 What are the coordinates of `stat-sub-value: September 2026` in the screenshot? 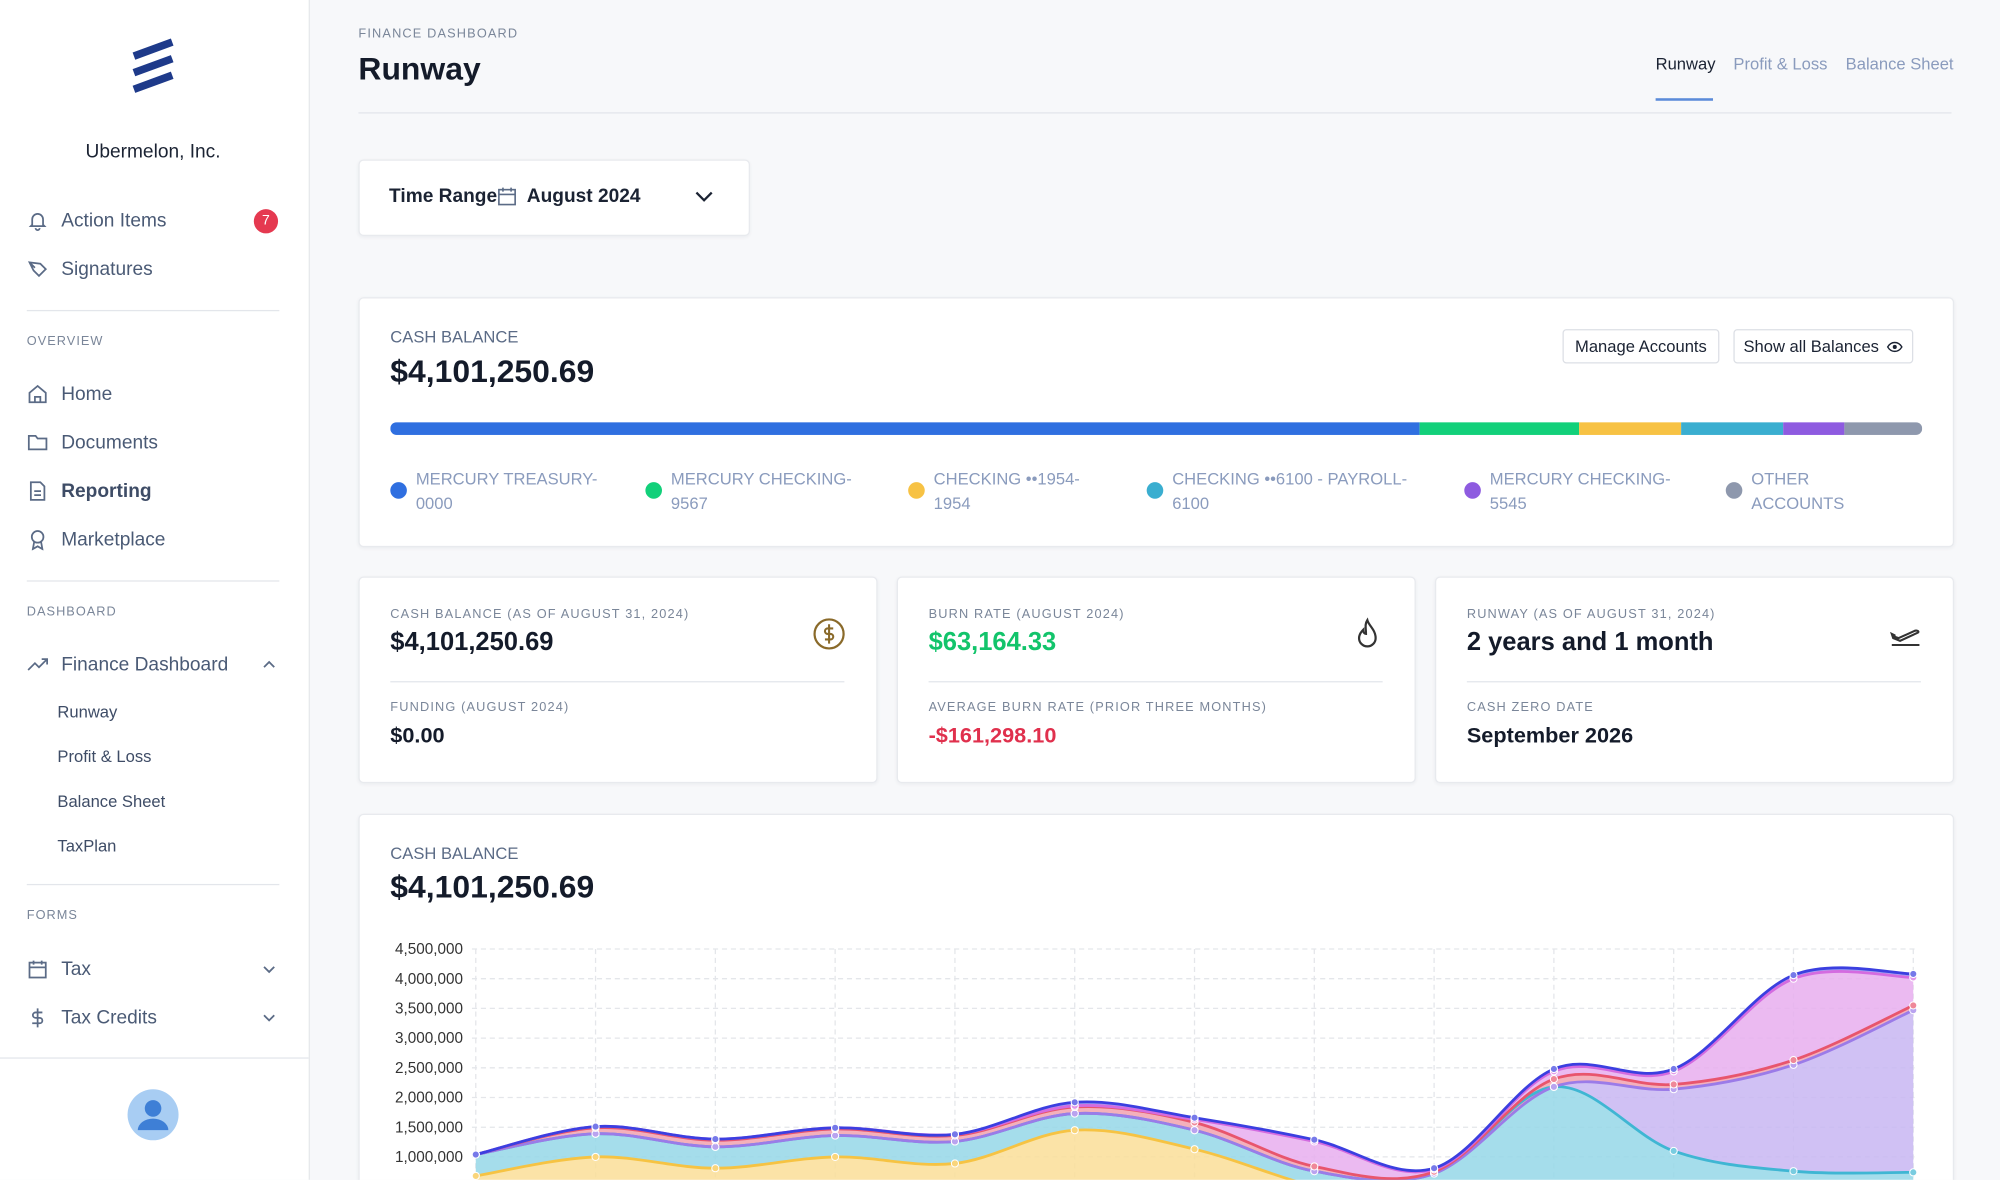 It's located at (1550, 735).